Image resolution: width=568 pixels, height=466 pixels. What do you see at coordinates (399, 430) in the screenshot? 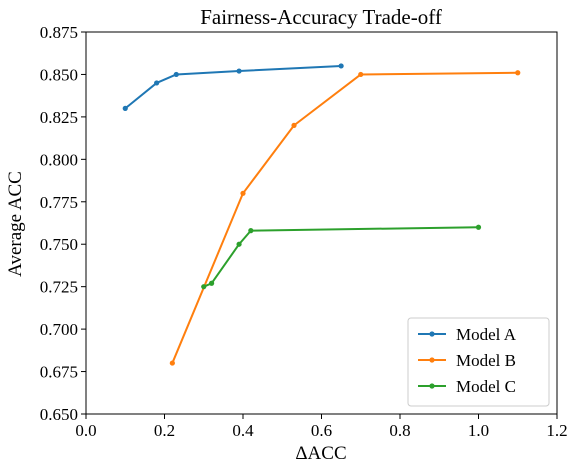
I see `x-tick-label: 0.8` at bounding box center [399, 430].